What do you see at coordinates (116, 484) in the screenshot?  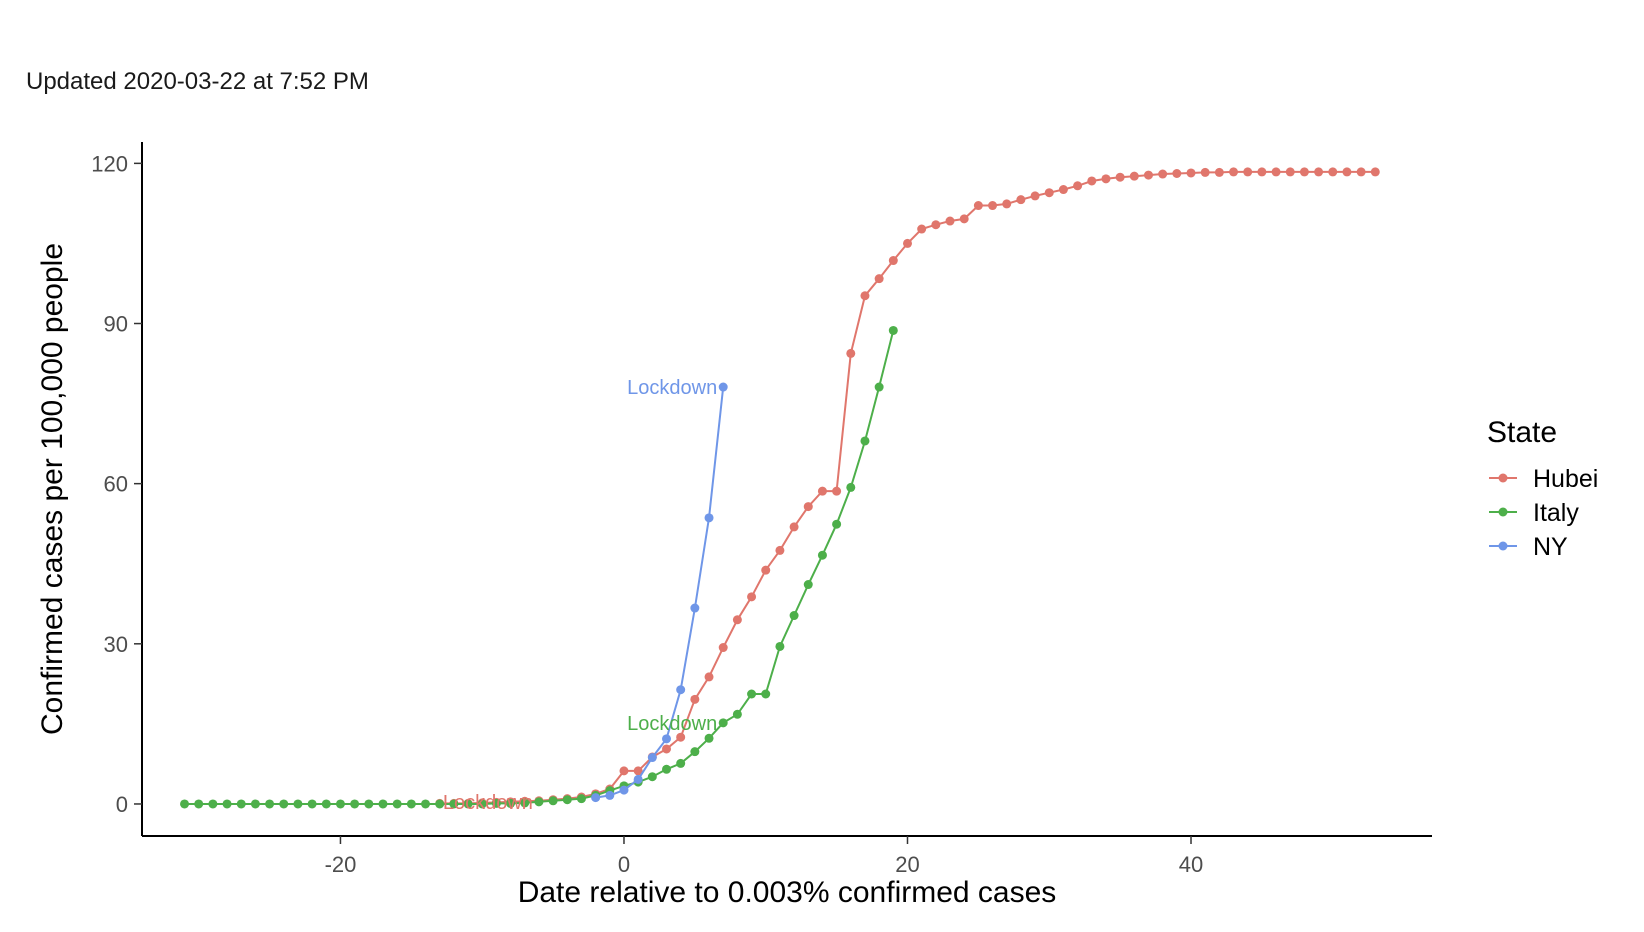 I see `y-tick-label: 60` at bounding box center [116, 484].